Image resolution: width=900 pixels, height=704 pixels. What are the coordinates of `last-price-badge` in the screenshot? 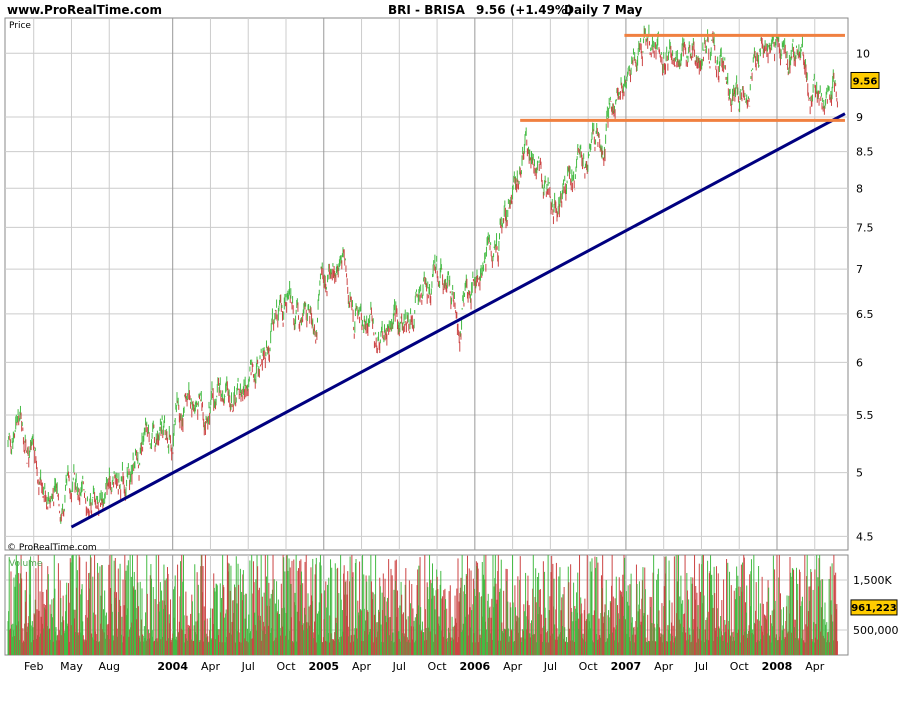 It's located at (865, 80).